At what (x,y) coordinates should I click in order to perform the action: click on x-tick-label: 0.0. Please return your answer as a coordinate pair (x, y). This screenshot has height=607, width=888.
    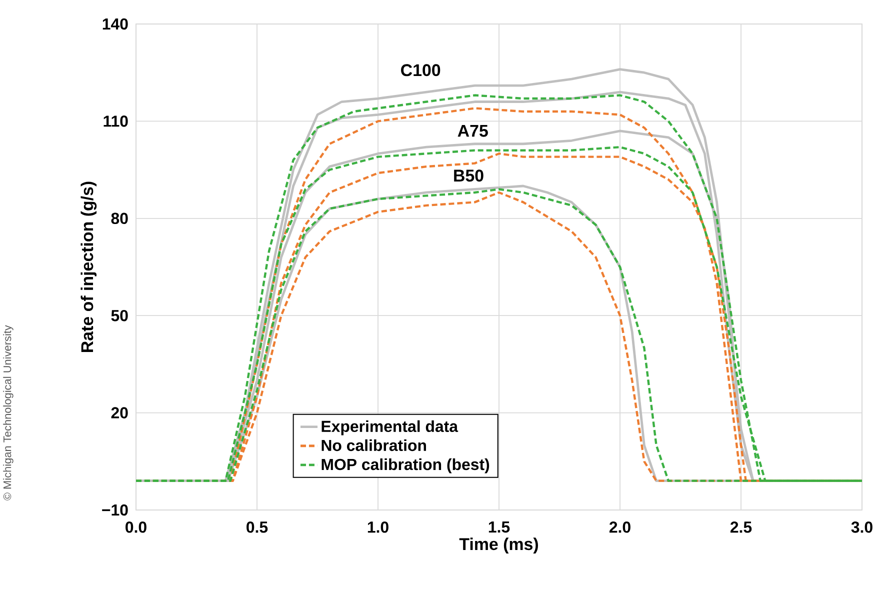
    Looking at the image, I should click on (136, 527).